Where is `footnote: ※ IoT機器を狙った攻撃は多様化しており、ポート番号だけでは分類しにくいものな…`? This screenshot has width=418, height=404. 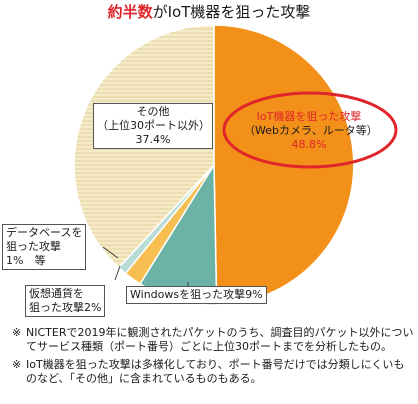
footnote: ※ IoT機器を狙った攻撃は多様化しており、ポート番号だけでは分類しにくいものな… is located at coordinates (213, 372).